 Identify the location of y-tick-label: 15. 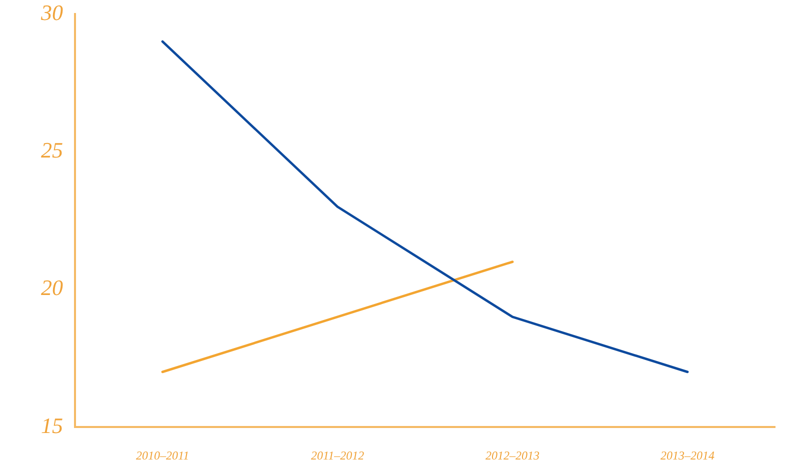
(52, 425).